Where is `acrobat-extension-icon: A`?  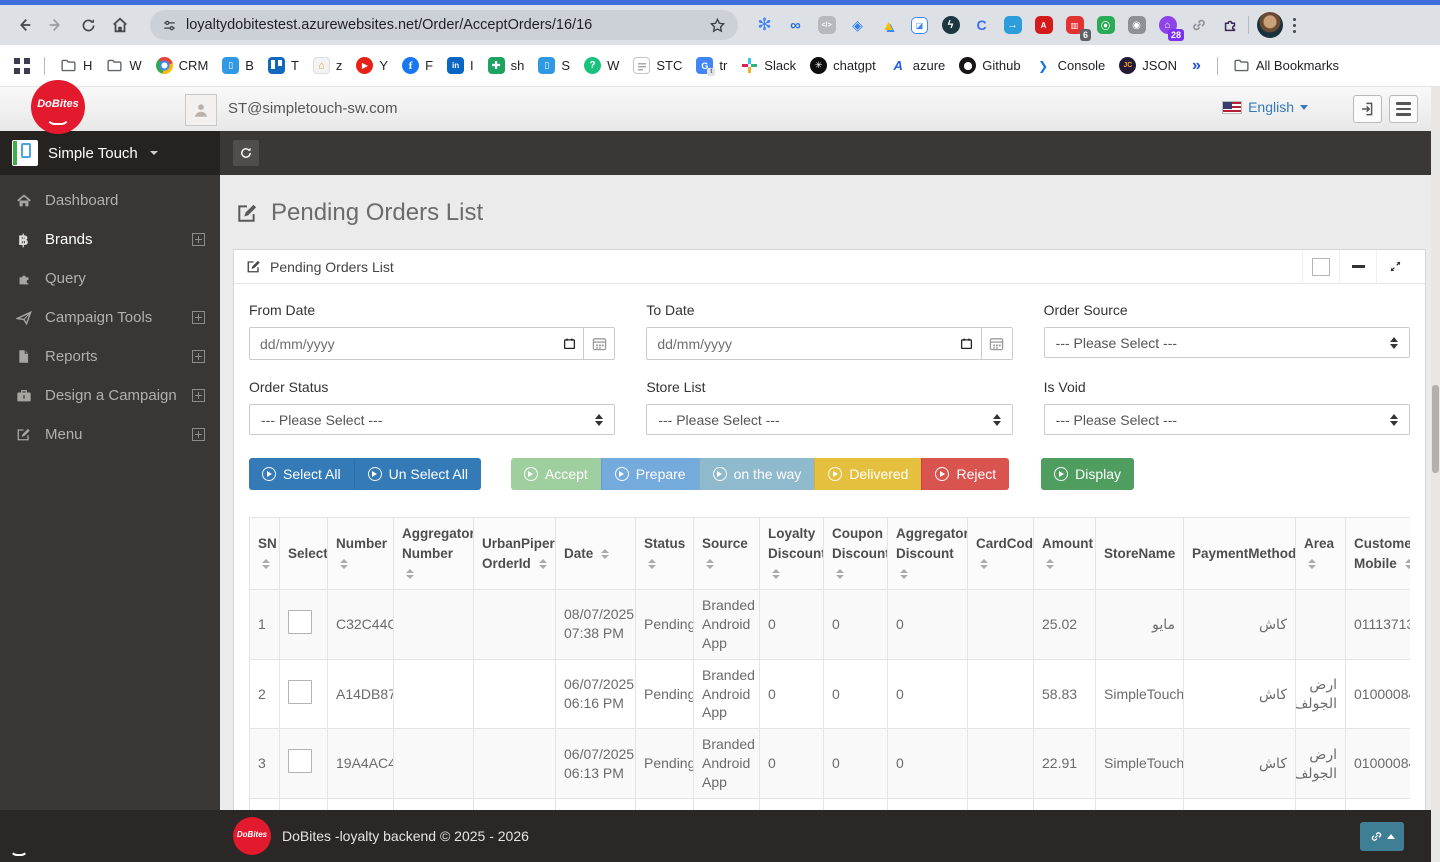 acrobat-extension-icon: A is located at coordinates (1043, 25).